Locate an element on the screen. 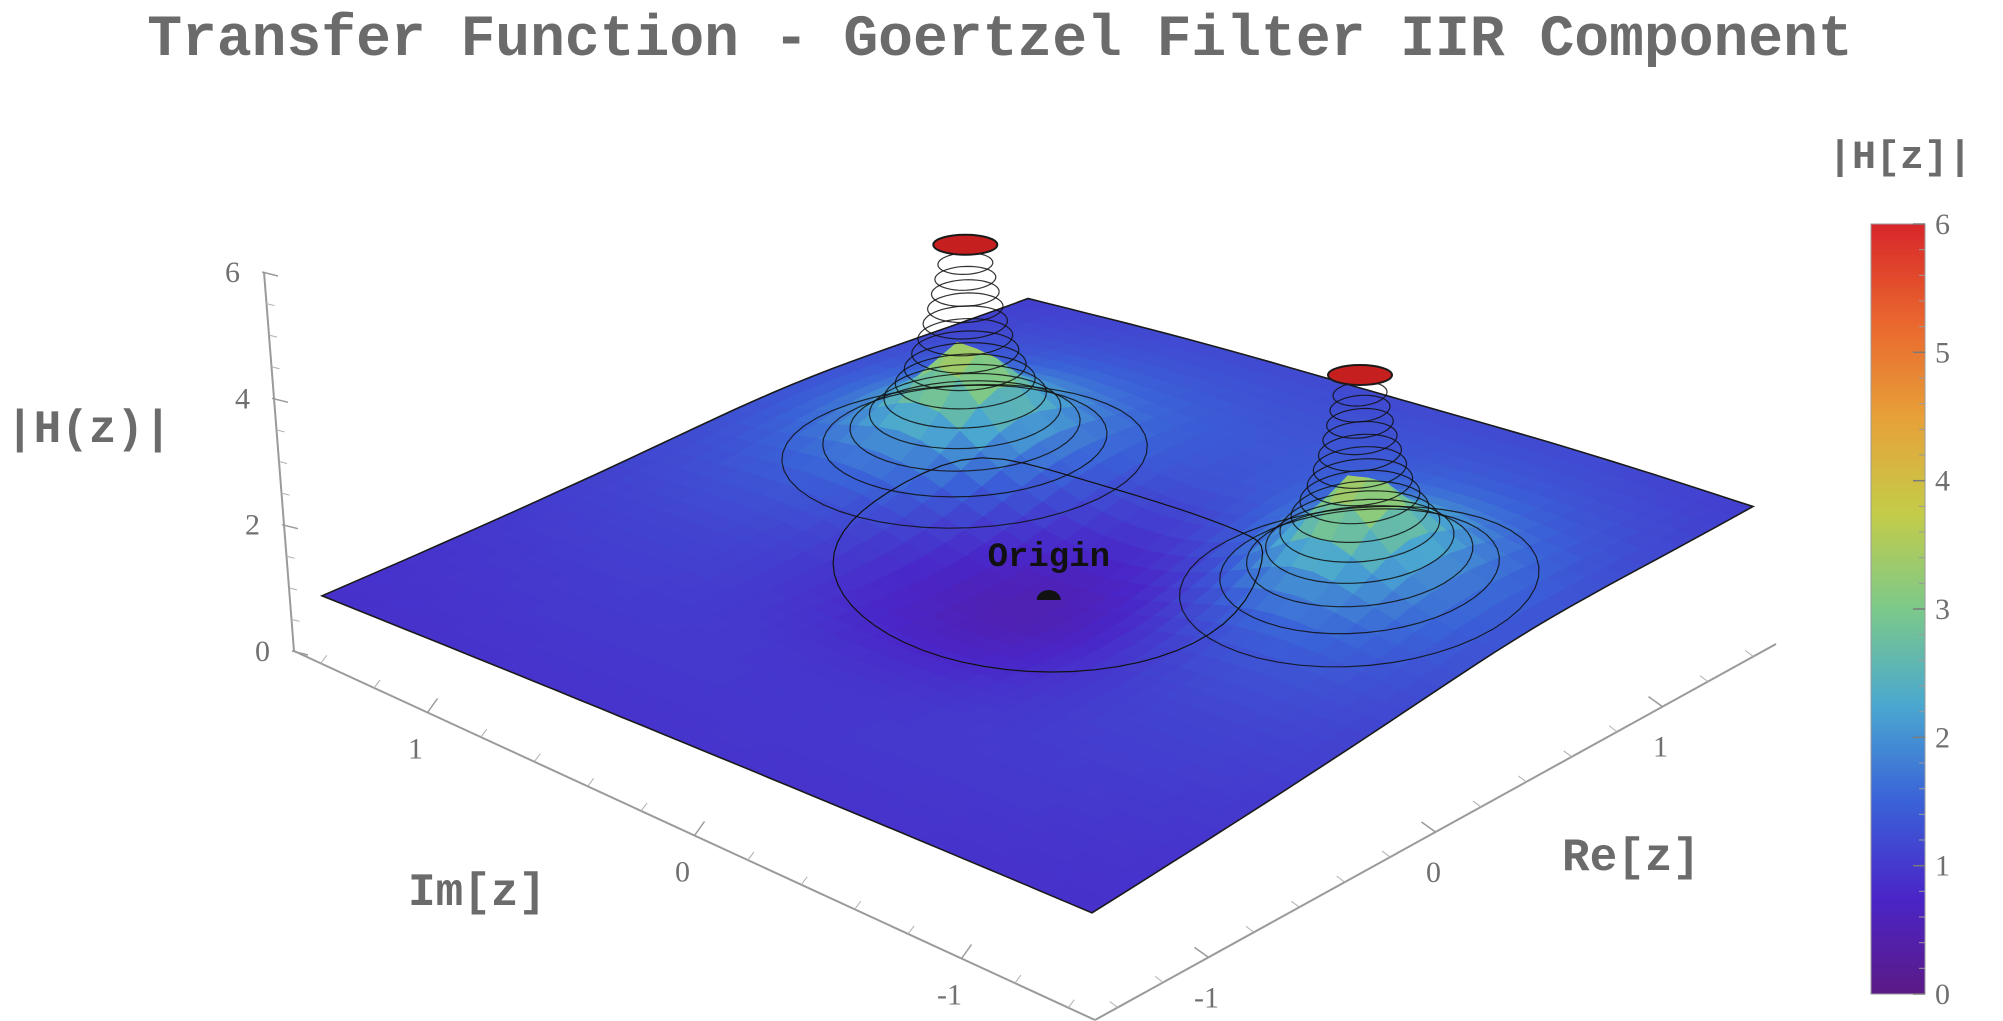 The width and height of the screenshot is (2003, 1021). z-tick-label: 0 is located at coordinates (262, 651).